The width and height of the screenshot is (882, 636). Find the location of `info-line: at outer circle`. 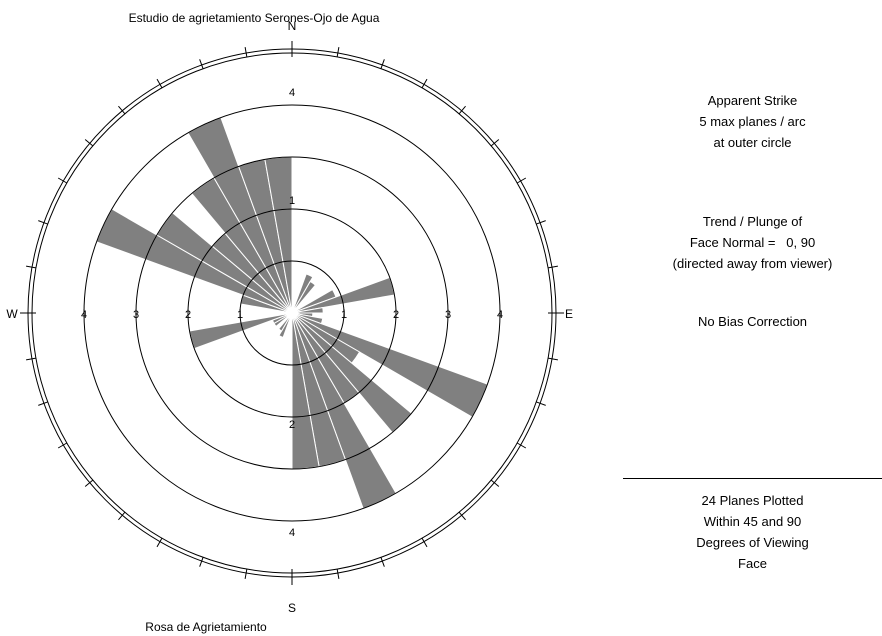

info-line: at outer circle is located at coordinates (752, 142).